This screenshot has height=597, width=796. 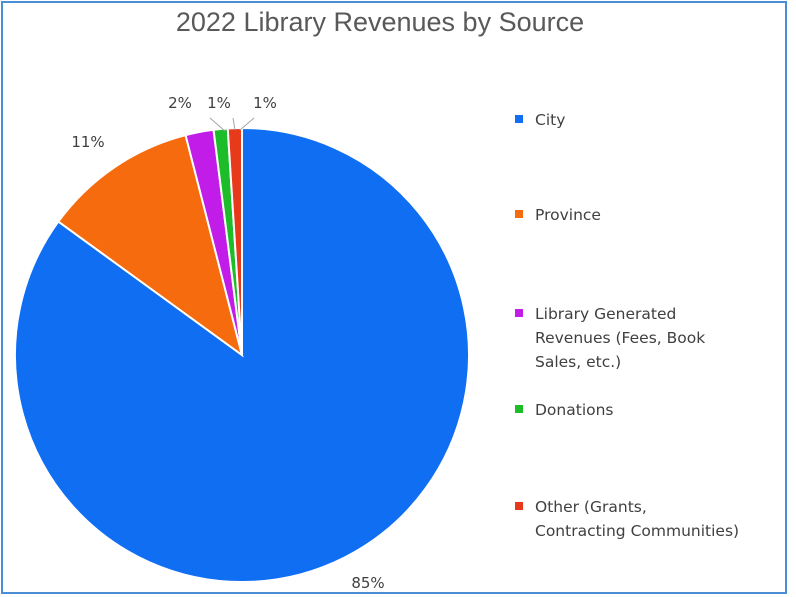 I want to click on data-label-library-generated-revenues-fee: 2%, so click(x=180, y=103).